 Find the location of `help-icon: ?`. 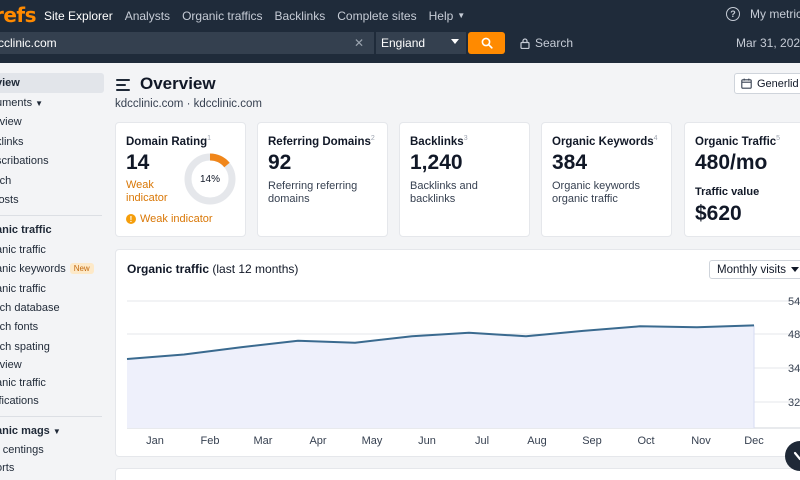

help-icon: ? is located at coordinates (733, 14).